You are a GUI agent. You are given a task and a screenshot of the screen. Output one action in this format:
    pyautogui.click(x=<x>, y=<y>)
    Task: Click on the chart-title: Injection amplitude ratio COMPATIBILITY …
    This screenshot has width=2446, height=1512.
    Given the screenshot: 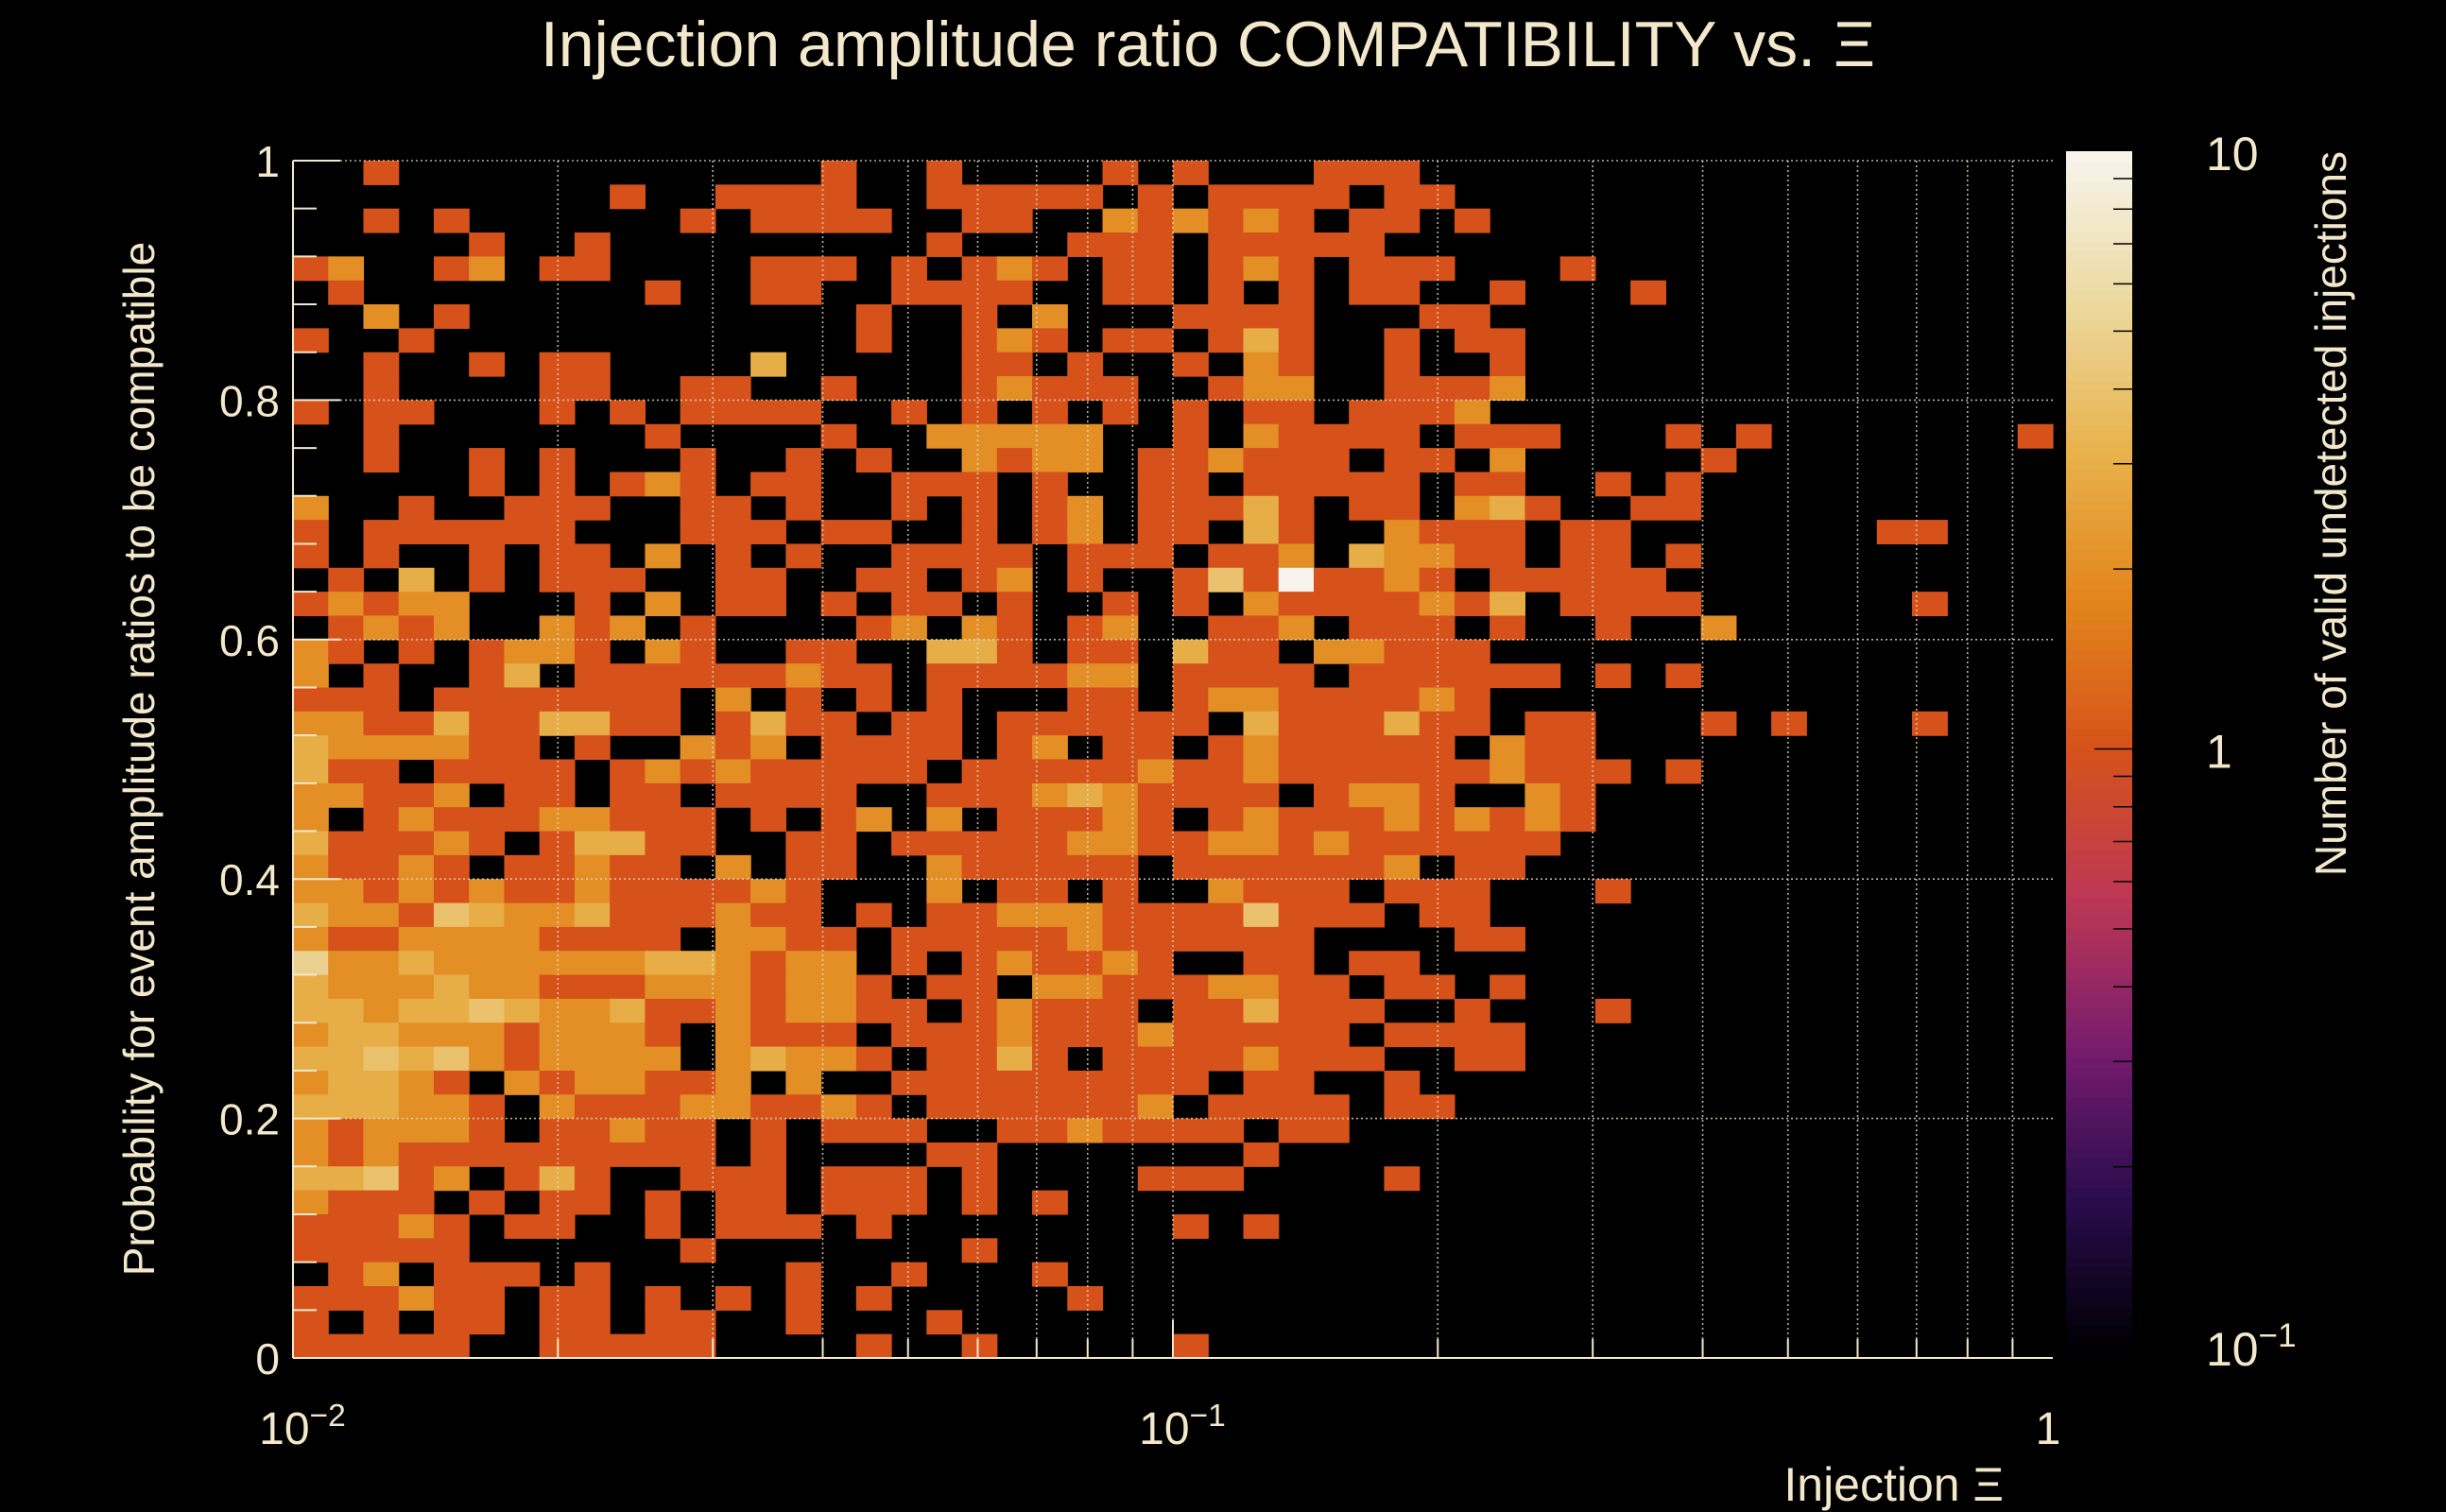 What is the action you would take?
    pyautogui.click(x=1208, y=44)
    